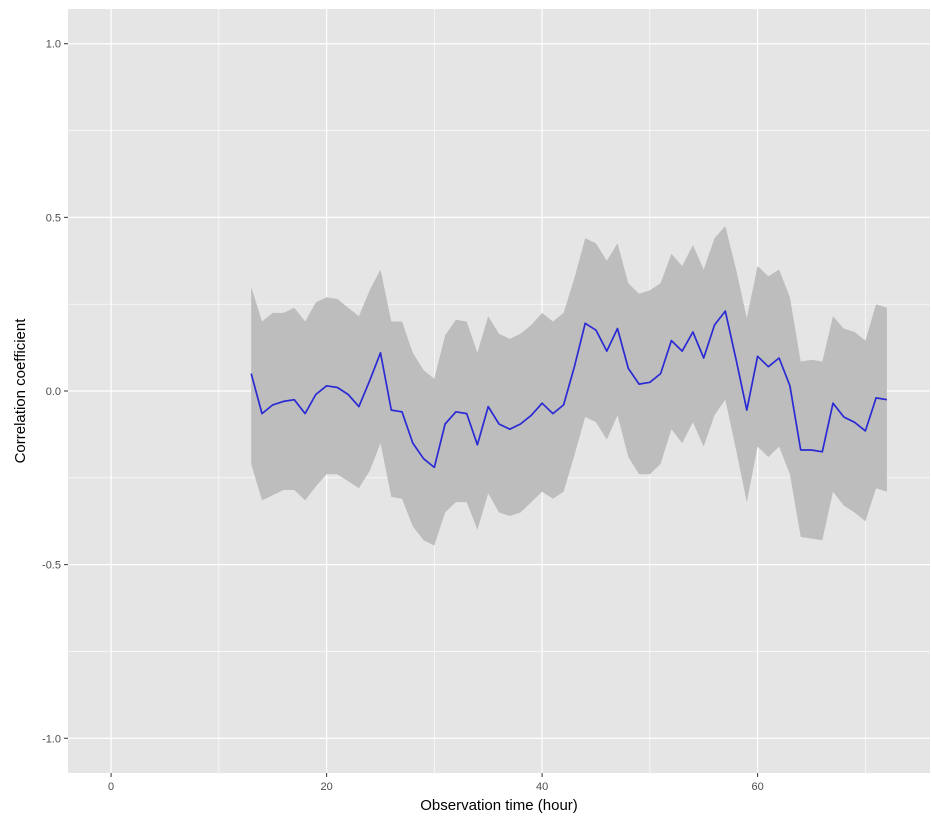 The image size is (932, 823). Describe the element at coordinates (569, 389) in the screenshot. I see `correlation-line` at that location.